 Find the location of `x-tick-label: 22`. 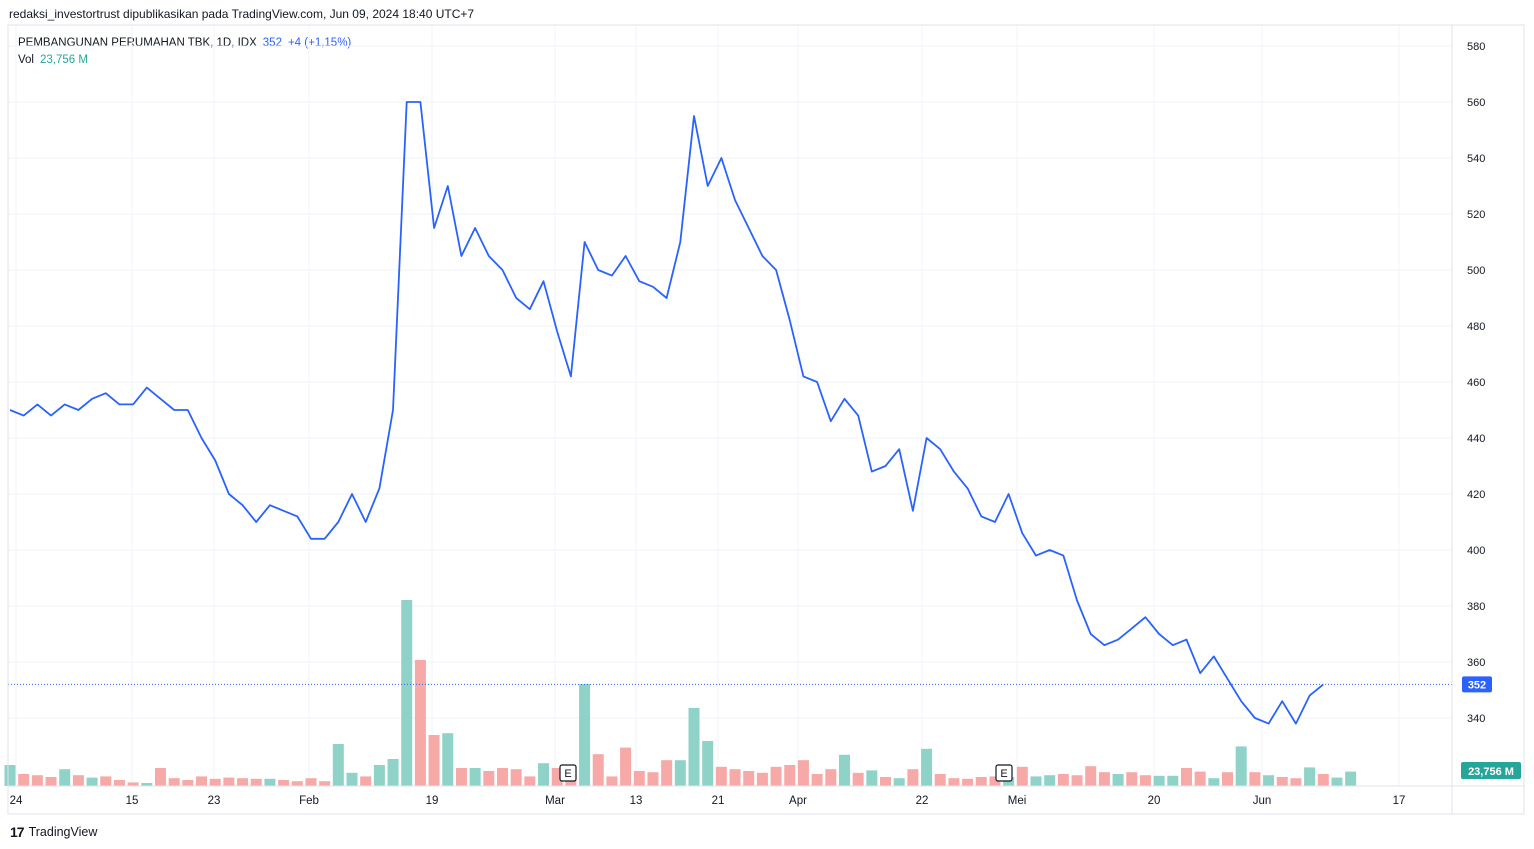

x-tick-label: 22 is located at coordinates (922, 801).